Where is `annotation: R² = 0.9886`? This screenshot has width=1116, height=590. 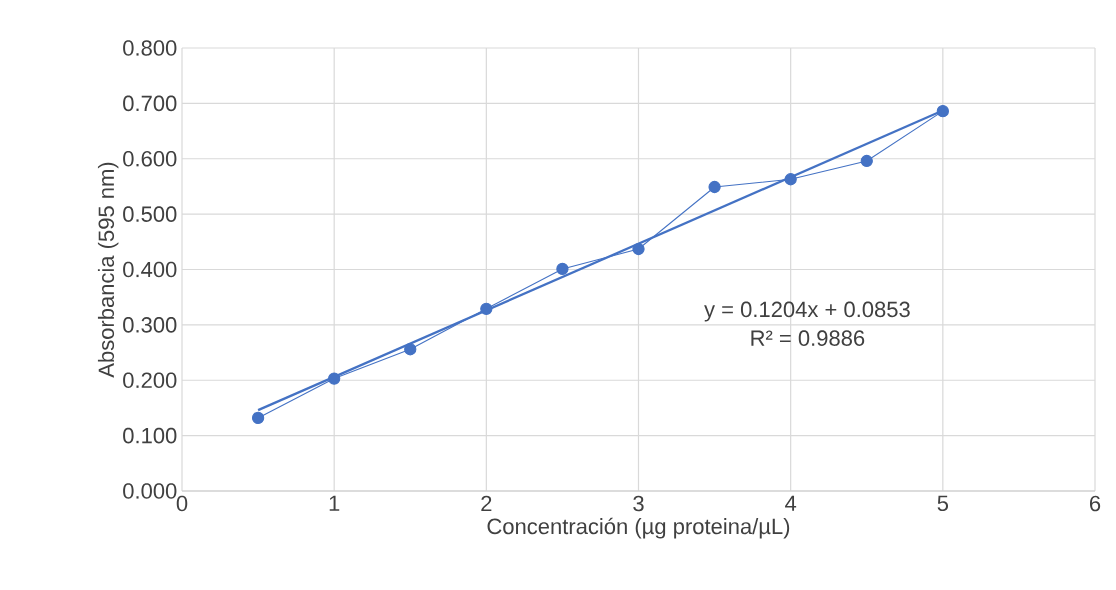
annotation: R² = 0.9886 is located at coordinates (808, 338).